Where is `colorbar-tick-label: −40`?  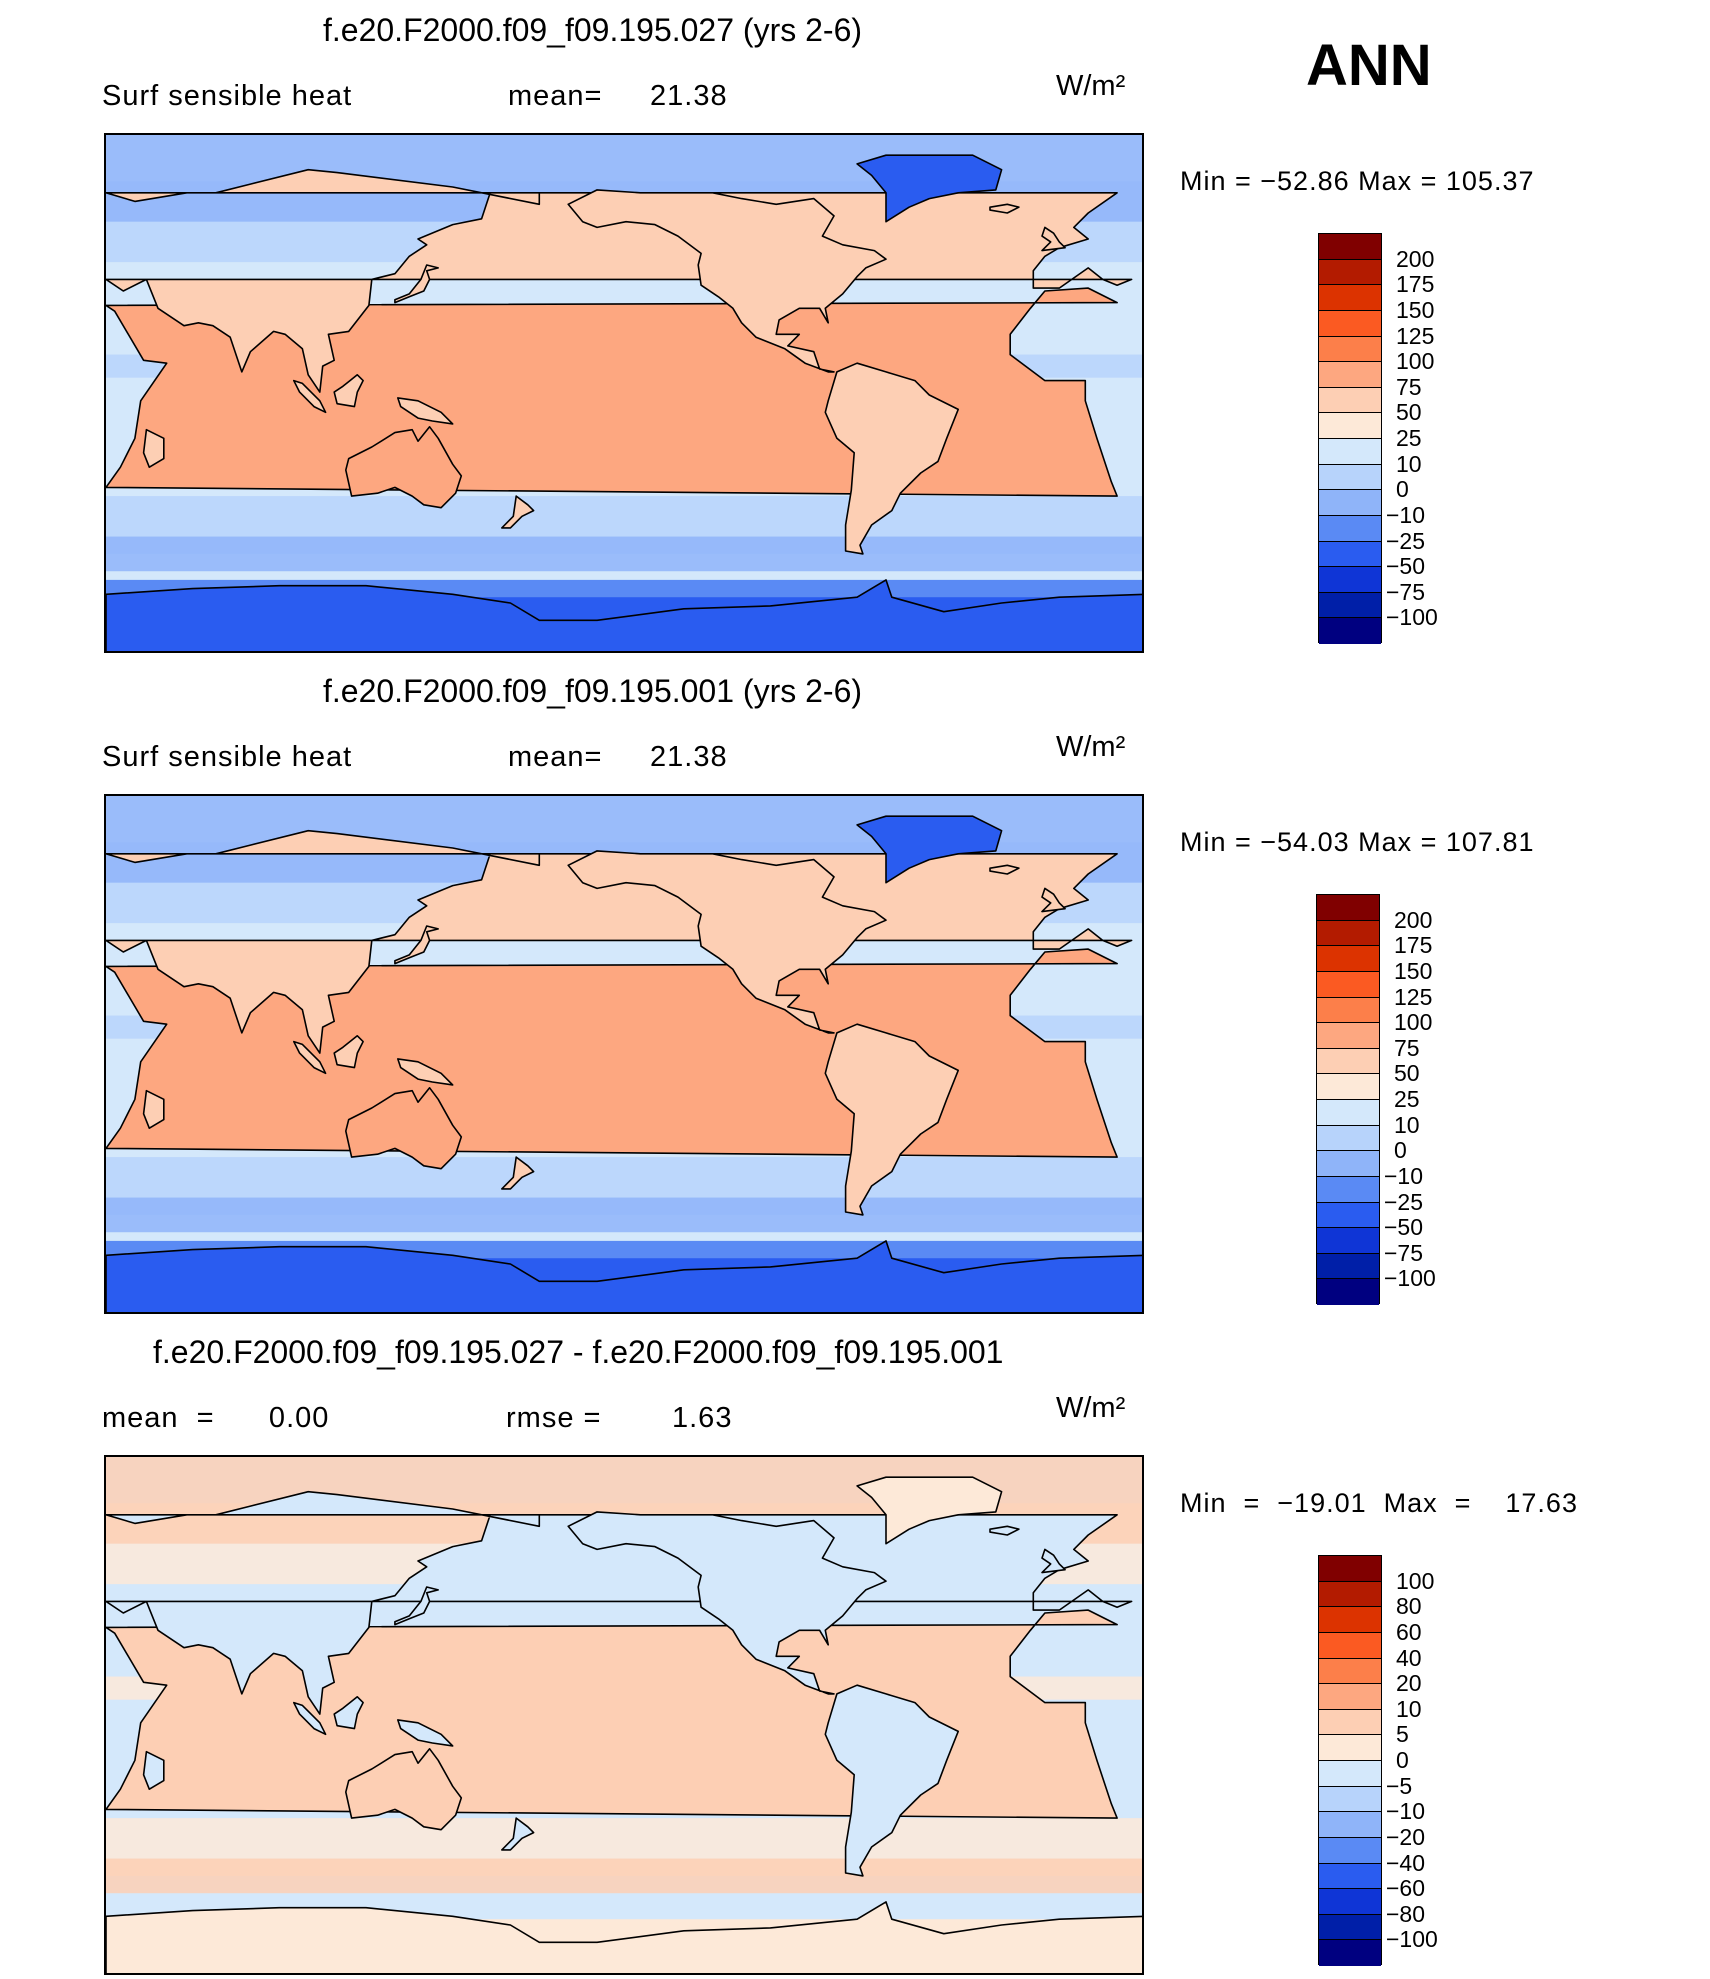 colorbar-tick-label: −40 is located at coordinates (1406, 1862).